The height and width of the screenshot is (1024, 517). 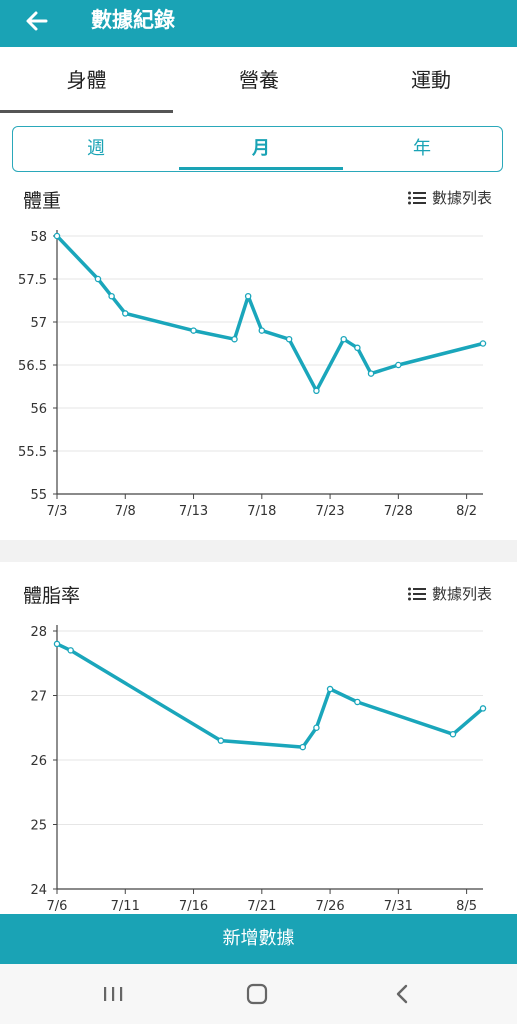 What do you see at coordinates (398, 906) in the screenshot?
I see `x-tick-label: 7/31` at bounding box center [398, 906].